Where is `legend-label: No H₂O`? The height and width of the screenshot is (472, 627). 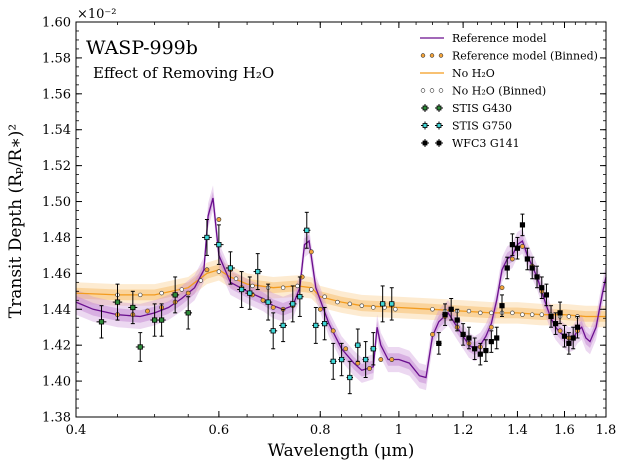
legend-label: No H₂O is located at coordinates (473, 73).